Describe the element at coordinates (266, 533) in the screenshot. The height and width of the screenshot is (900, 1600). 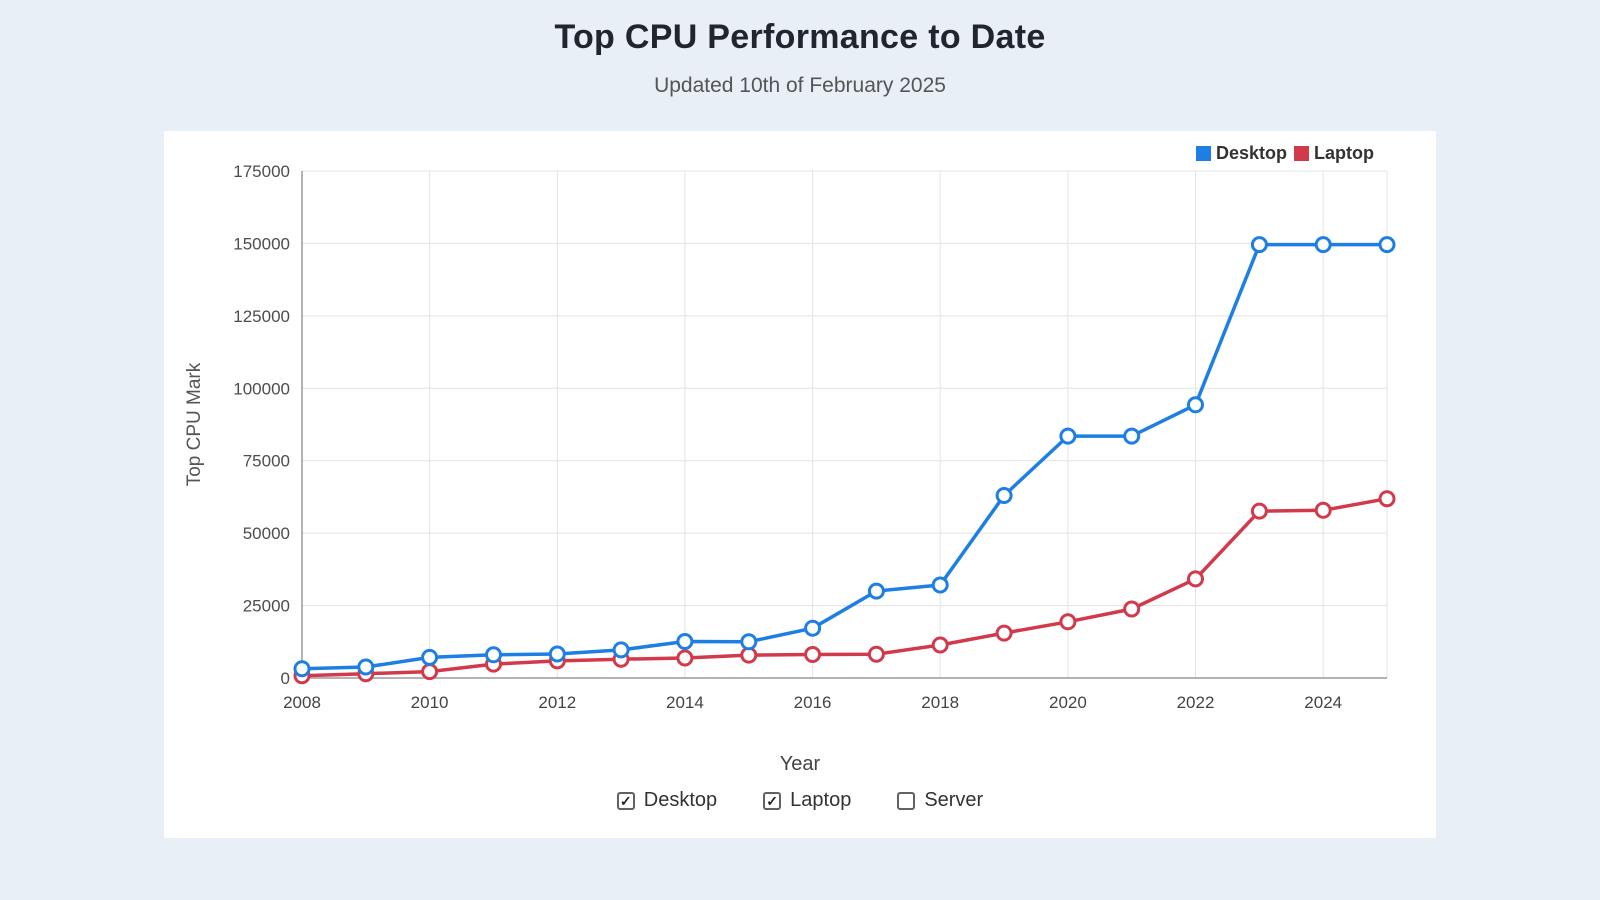
I see `svg-text: 50000` at that location.